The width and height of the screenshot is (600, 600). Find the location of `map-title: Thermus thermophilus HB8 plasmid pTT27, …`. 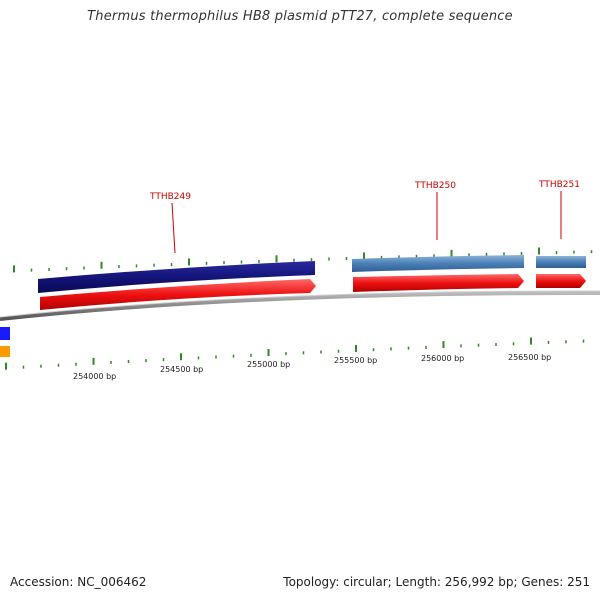

map-title: Thermus thermophilus HB8 plasmid pTT27, … is located at coordinates (300, 16).